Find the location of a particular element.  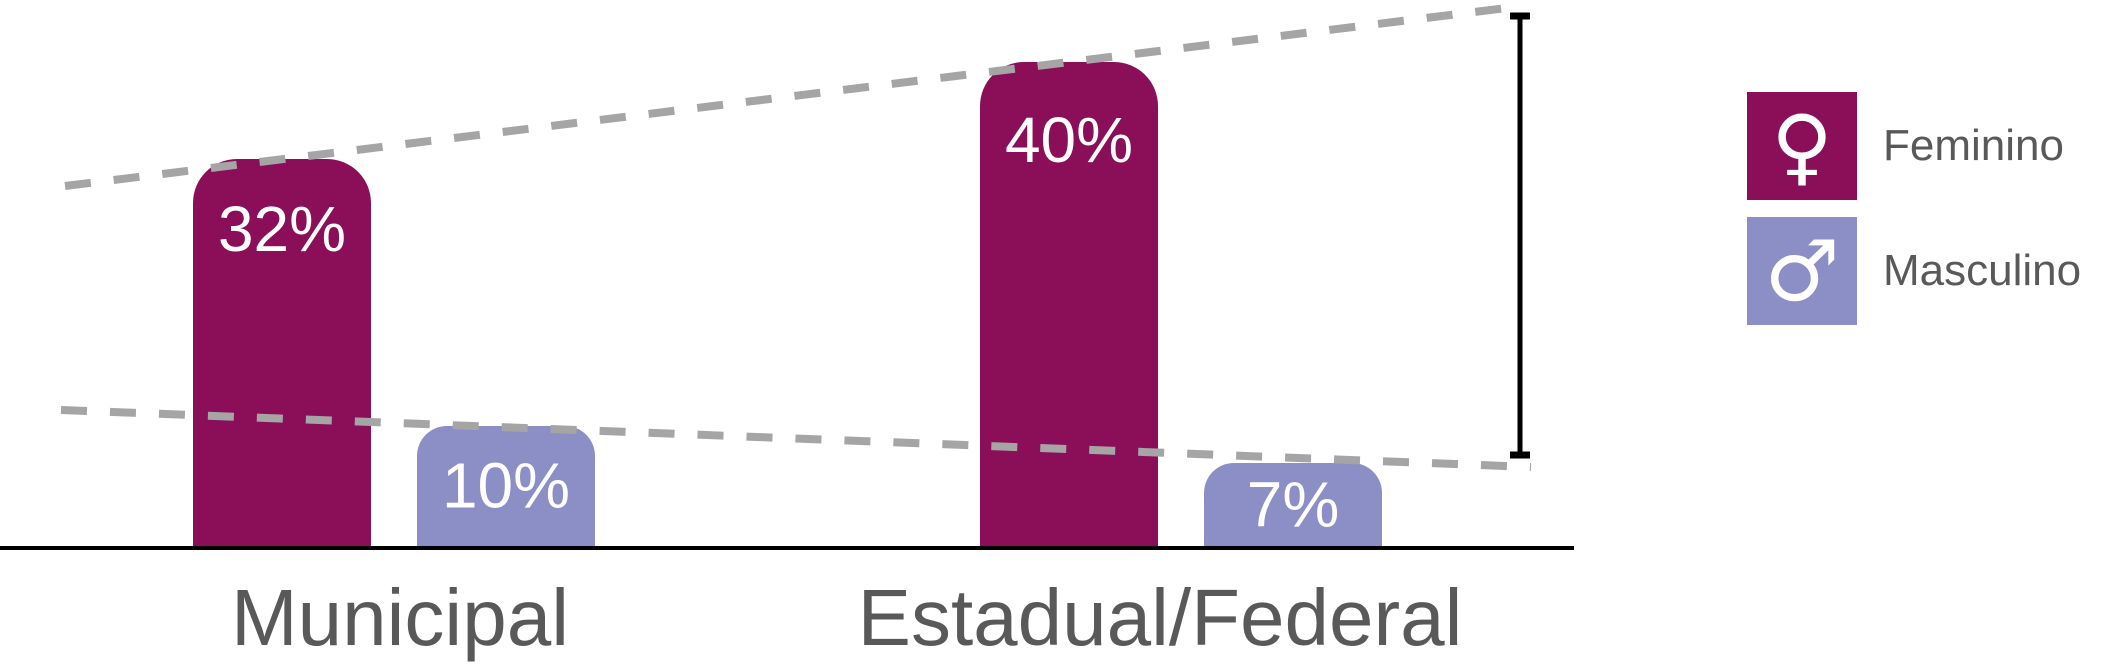

bar-value-label: 10% is located at coordinates (506, 485).